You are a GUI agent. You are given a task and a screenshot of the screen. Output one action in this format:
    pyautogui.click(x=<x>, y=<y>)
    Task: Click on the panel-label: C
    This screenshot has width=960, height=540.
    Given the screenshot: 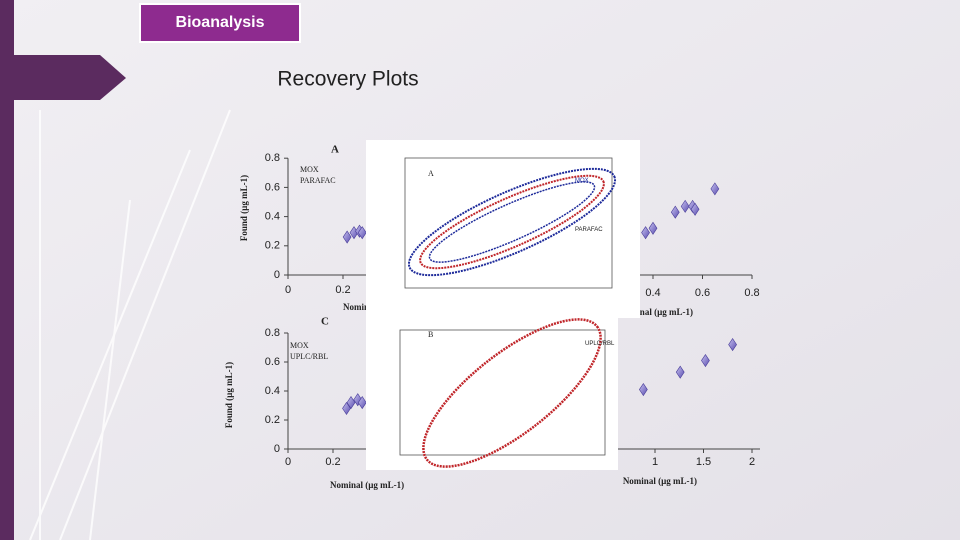 What is the action you would take?
    pyautogui.click(x=325, y=322)
    